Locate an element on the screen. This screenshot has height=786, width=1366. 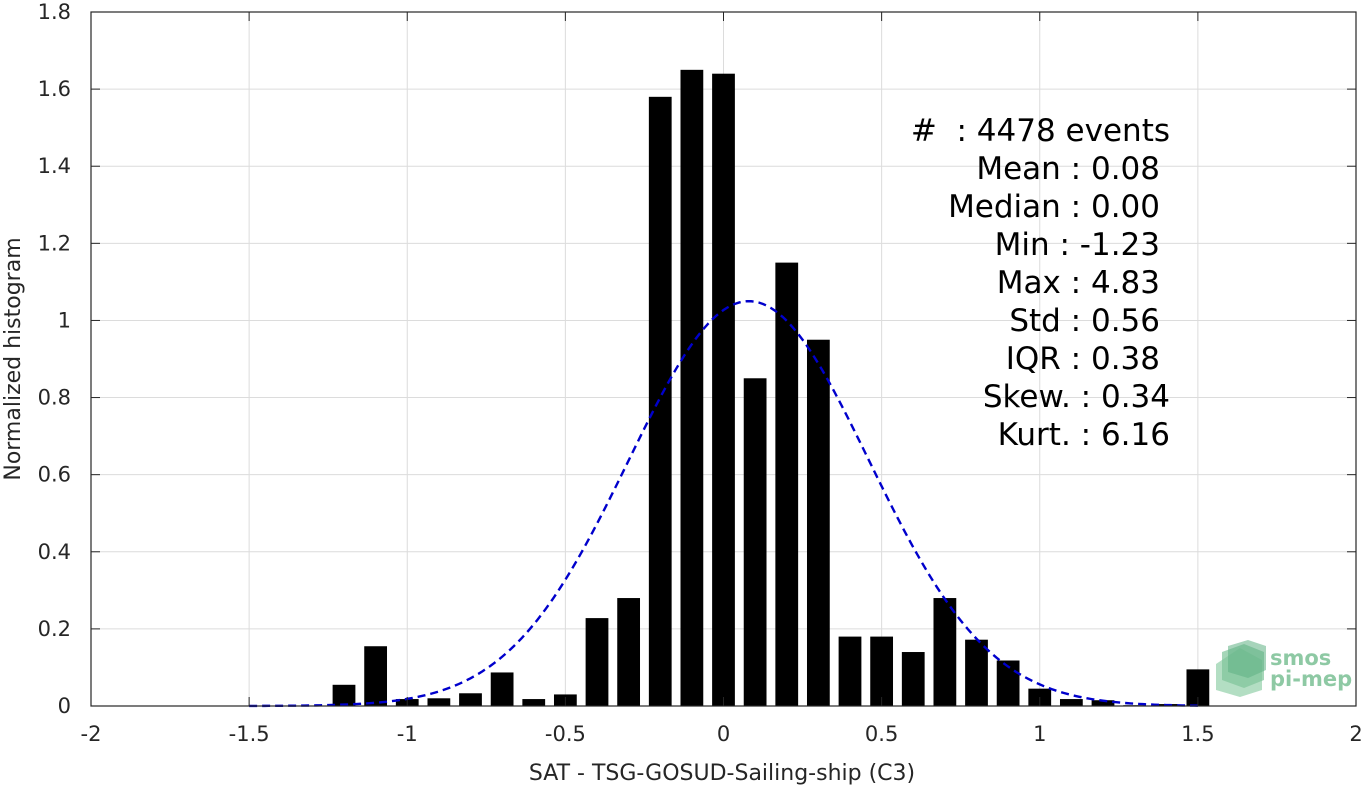
y-tick-label: 1.4 is located at coordinates (54, 166).